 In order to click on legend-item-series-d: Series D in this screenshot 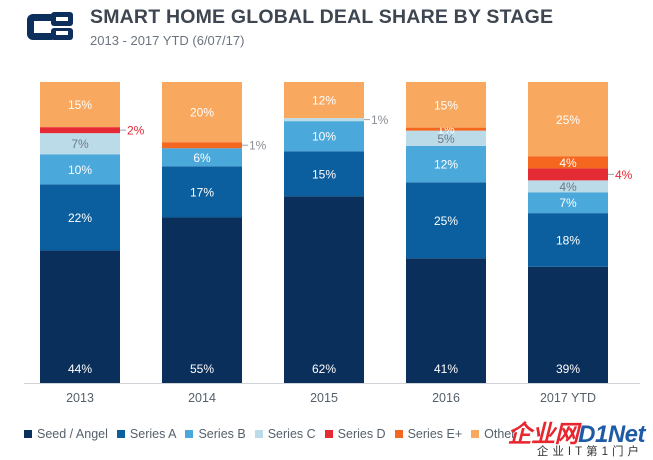, I will do `click(355, 434)`.